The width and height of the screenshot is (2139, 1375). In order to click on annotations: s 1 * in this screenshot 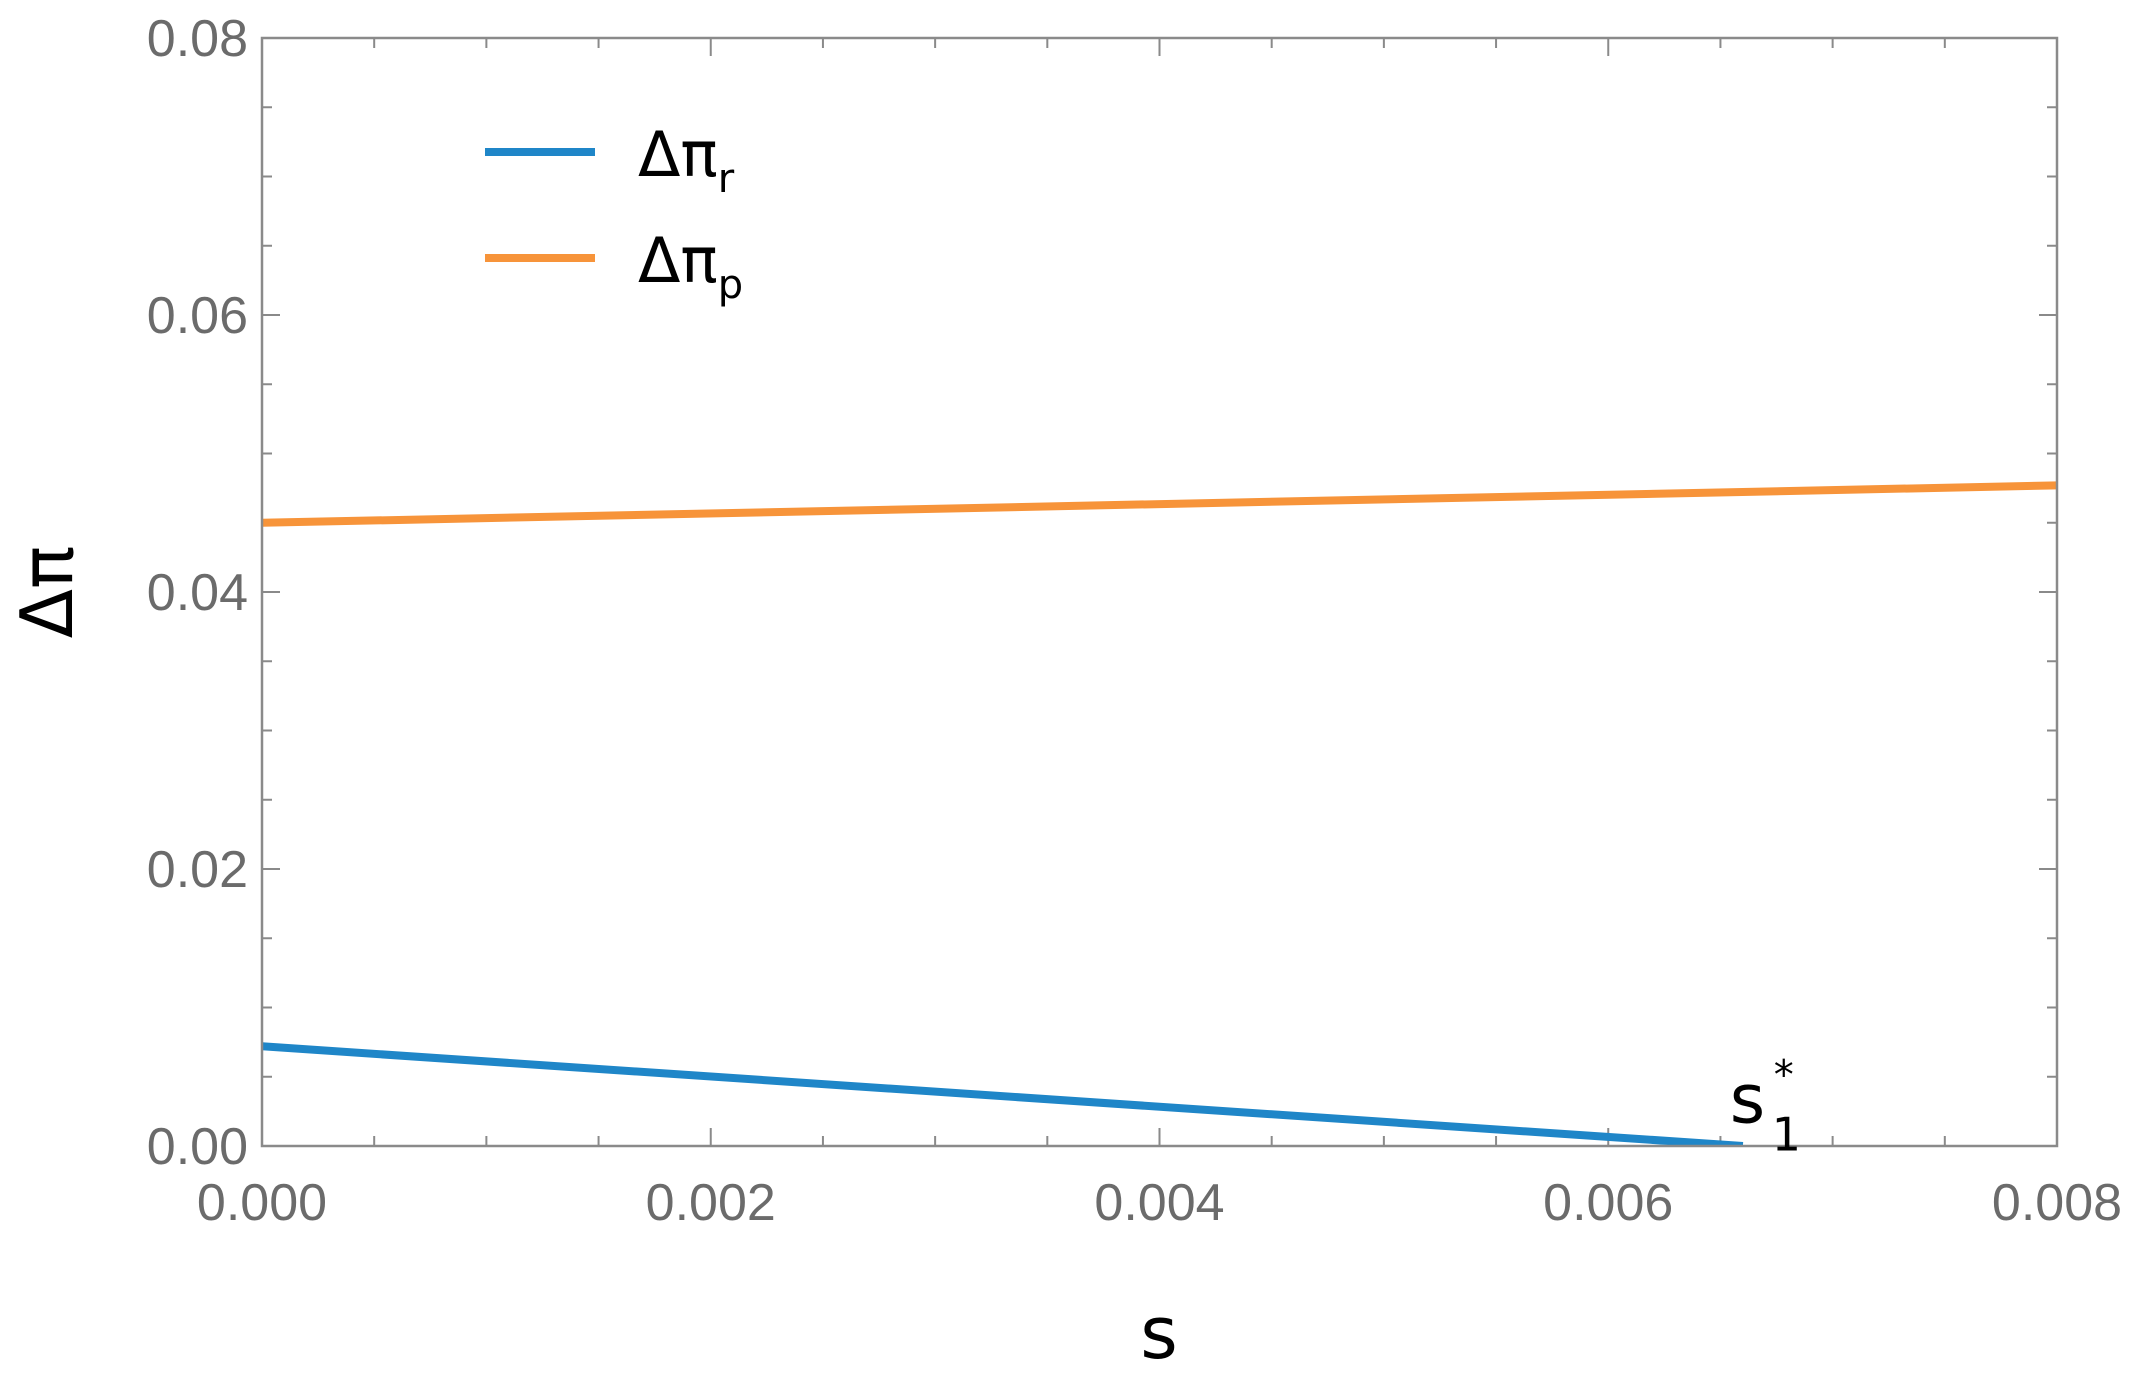, I will do `click(1765, 1106)`.